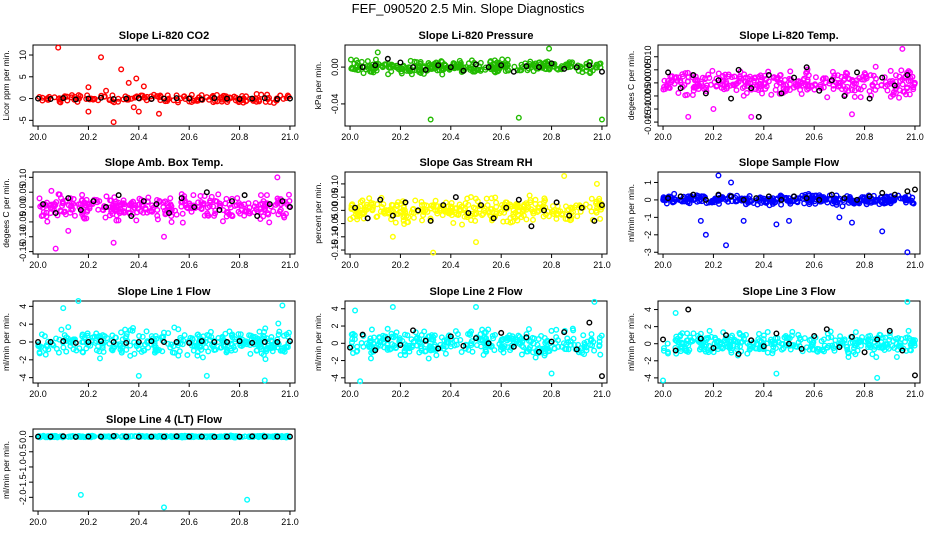 The width and height of the screenshot is (936, 545). I want to click on panel-title: Slope Sample Flow, so click(789, 163).